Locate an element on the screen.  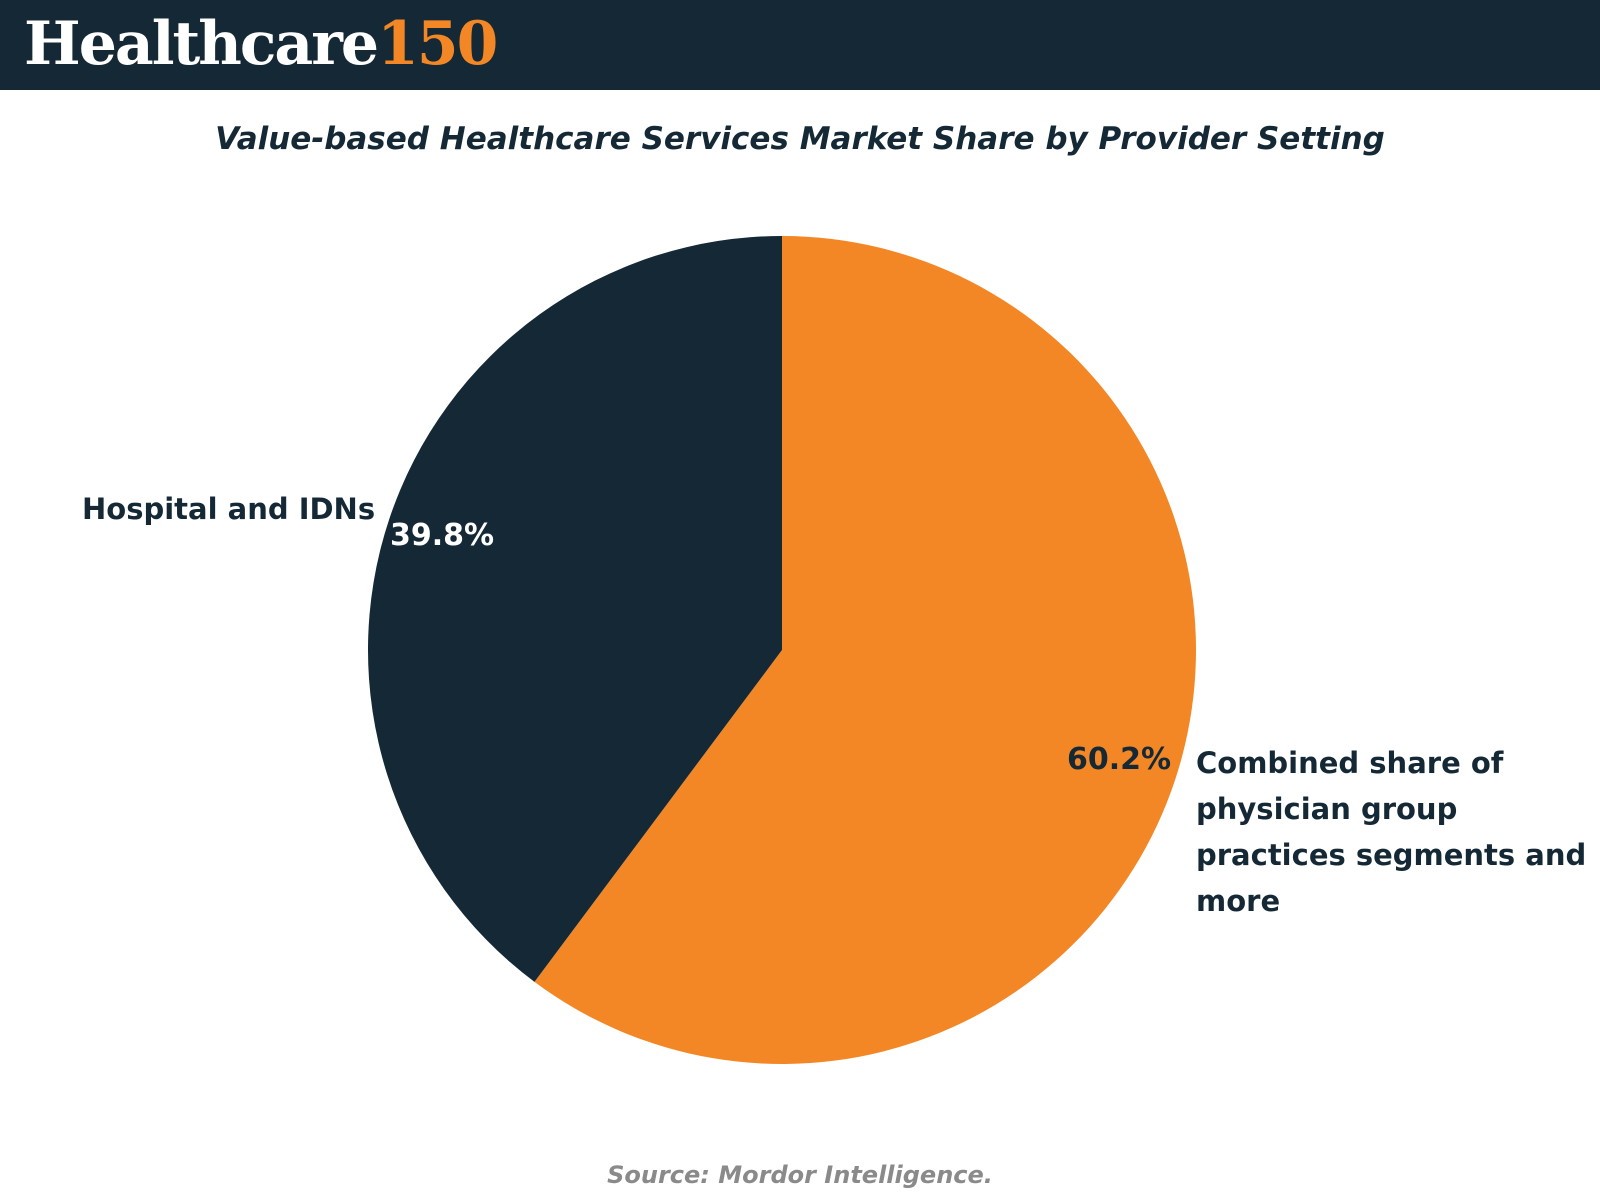
logo-number: 150 is located at coordinates (437, 44).